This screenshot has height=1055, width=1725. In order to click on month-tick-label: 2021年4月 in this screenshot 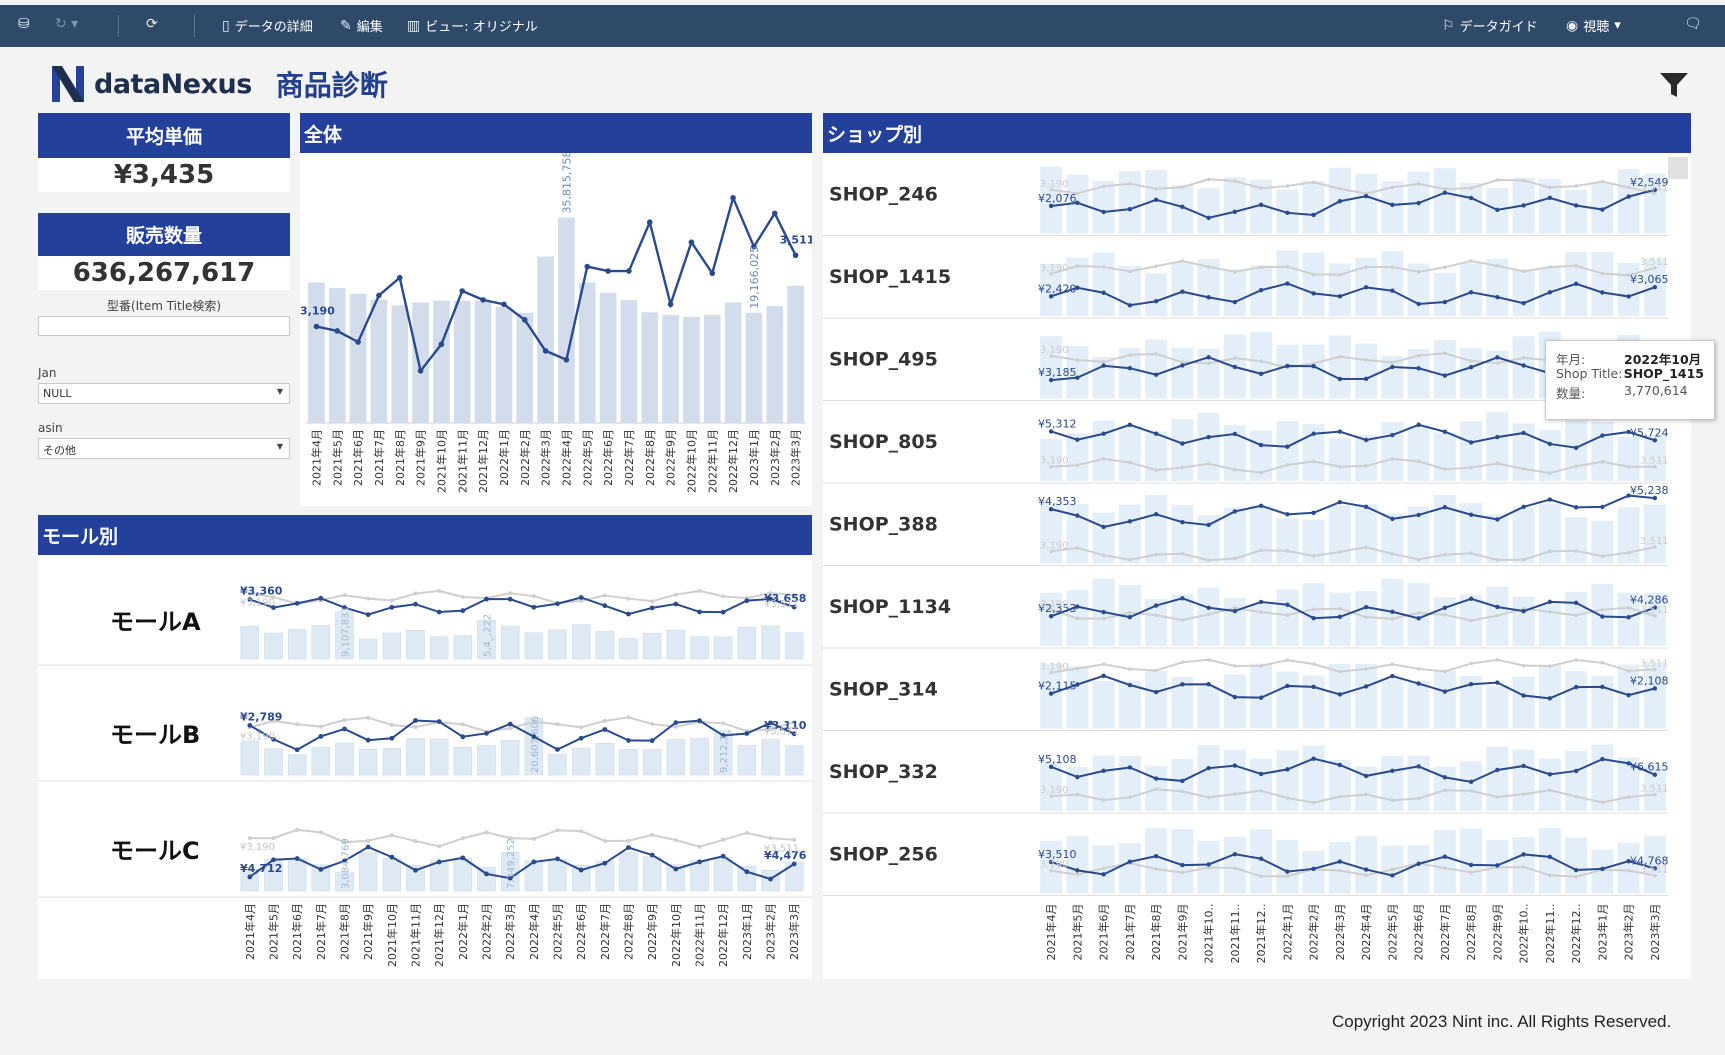, I will do `click(316, 457)`.